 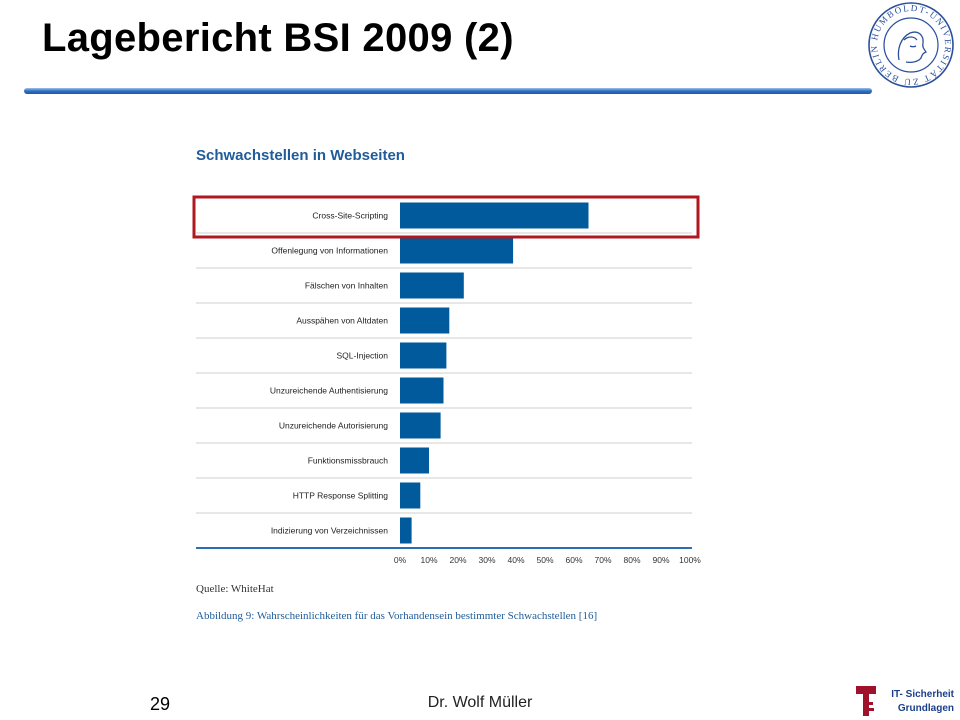 I want to click on university-seal-icon: HUMBOLDT-UNIVERSITÄT ZU BERLIN, so click(x=911, y=45).